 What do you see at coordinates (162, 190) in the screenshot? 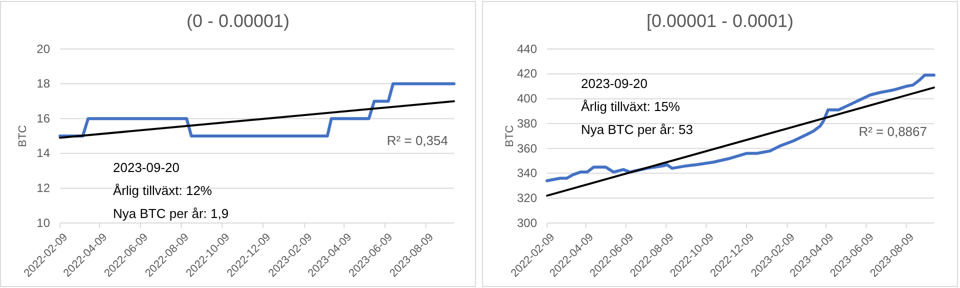
I see `annotation: Årlig tillväxt: 12%` at bounding box center [162, 190].